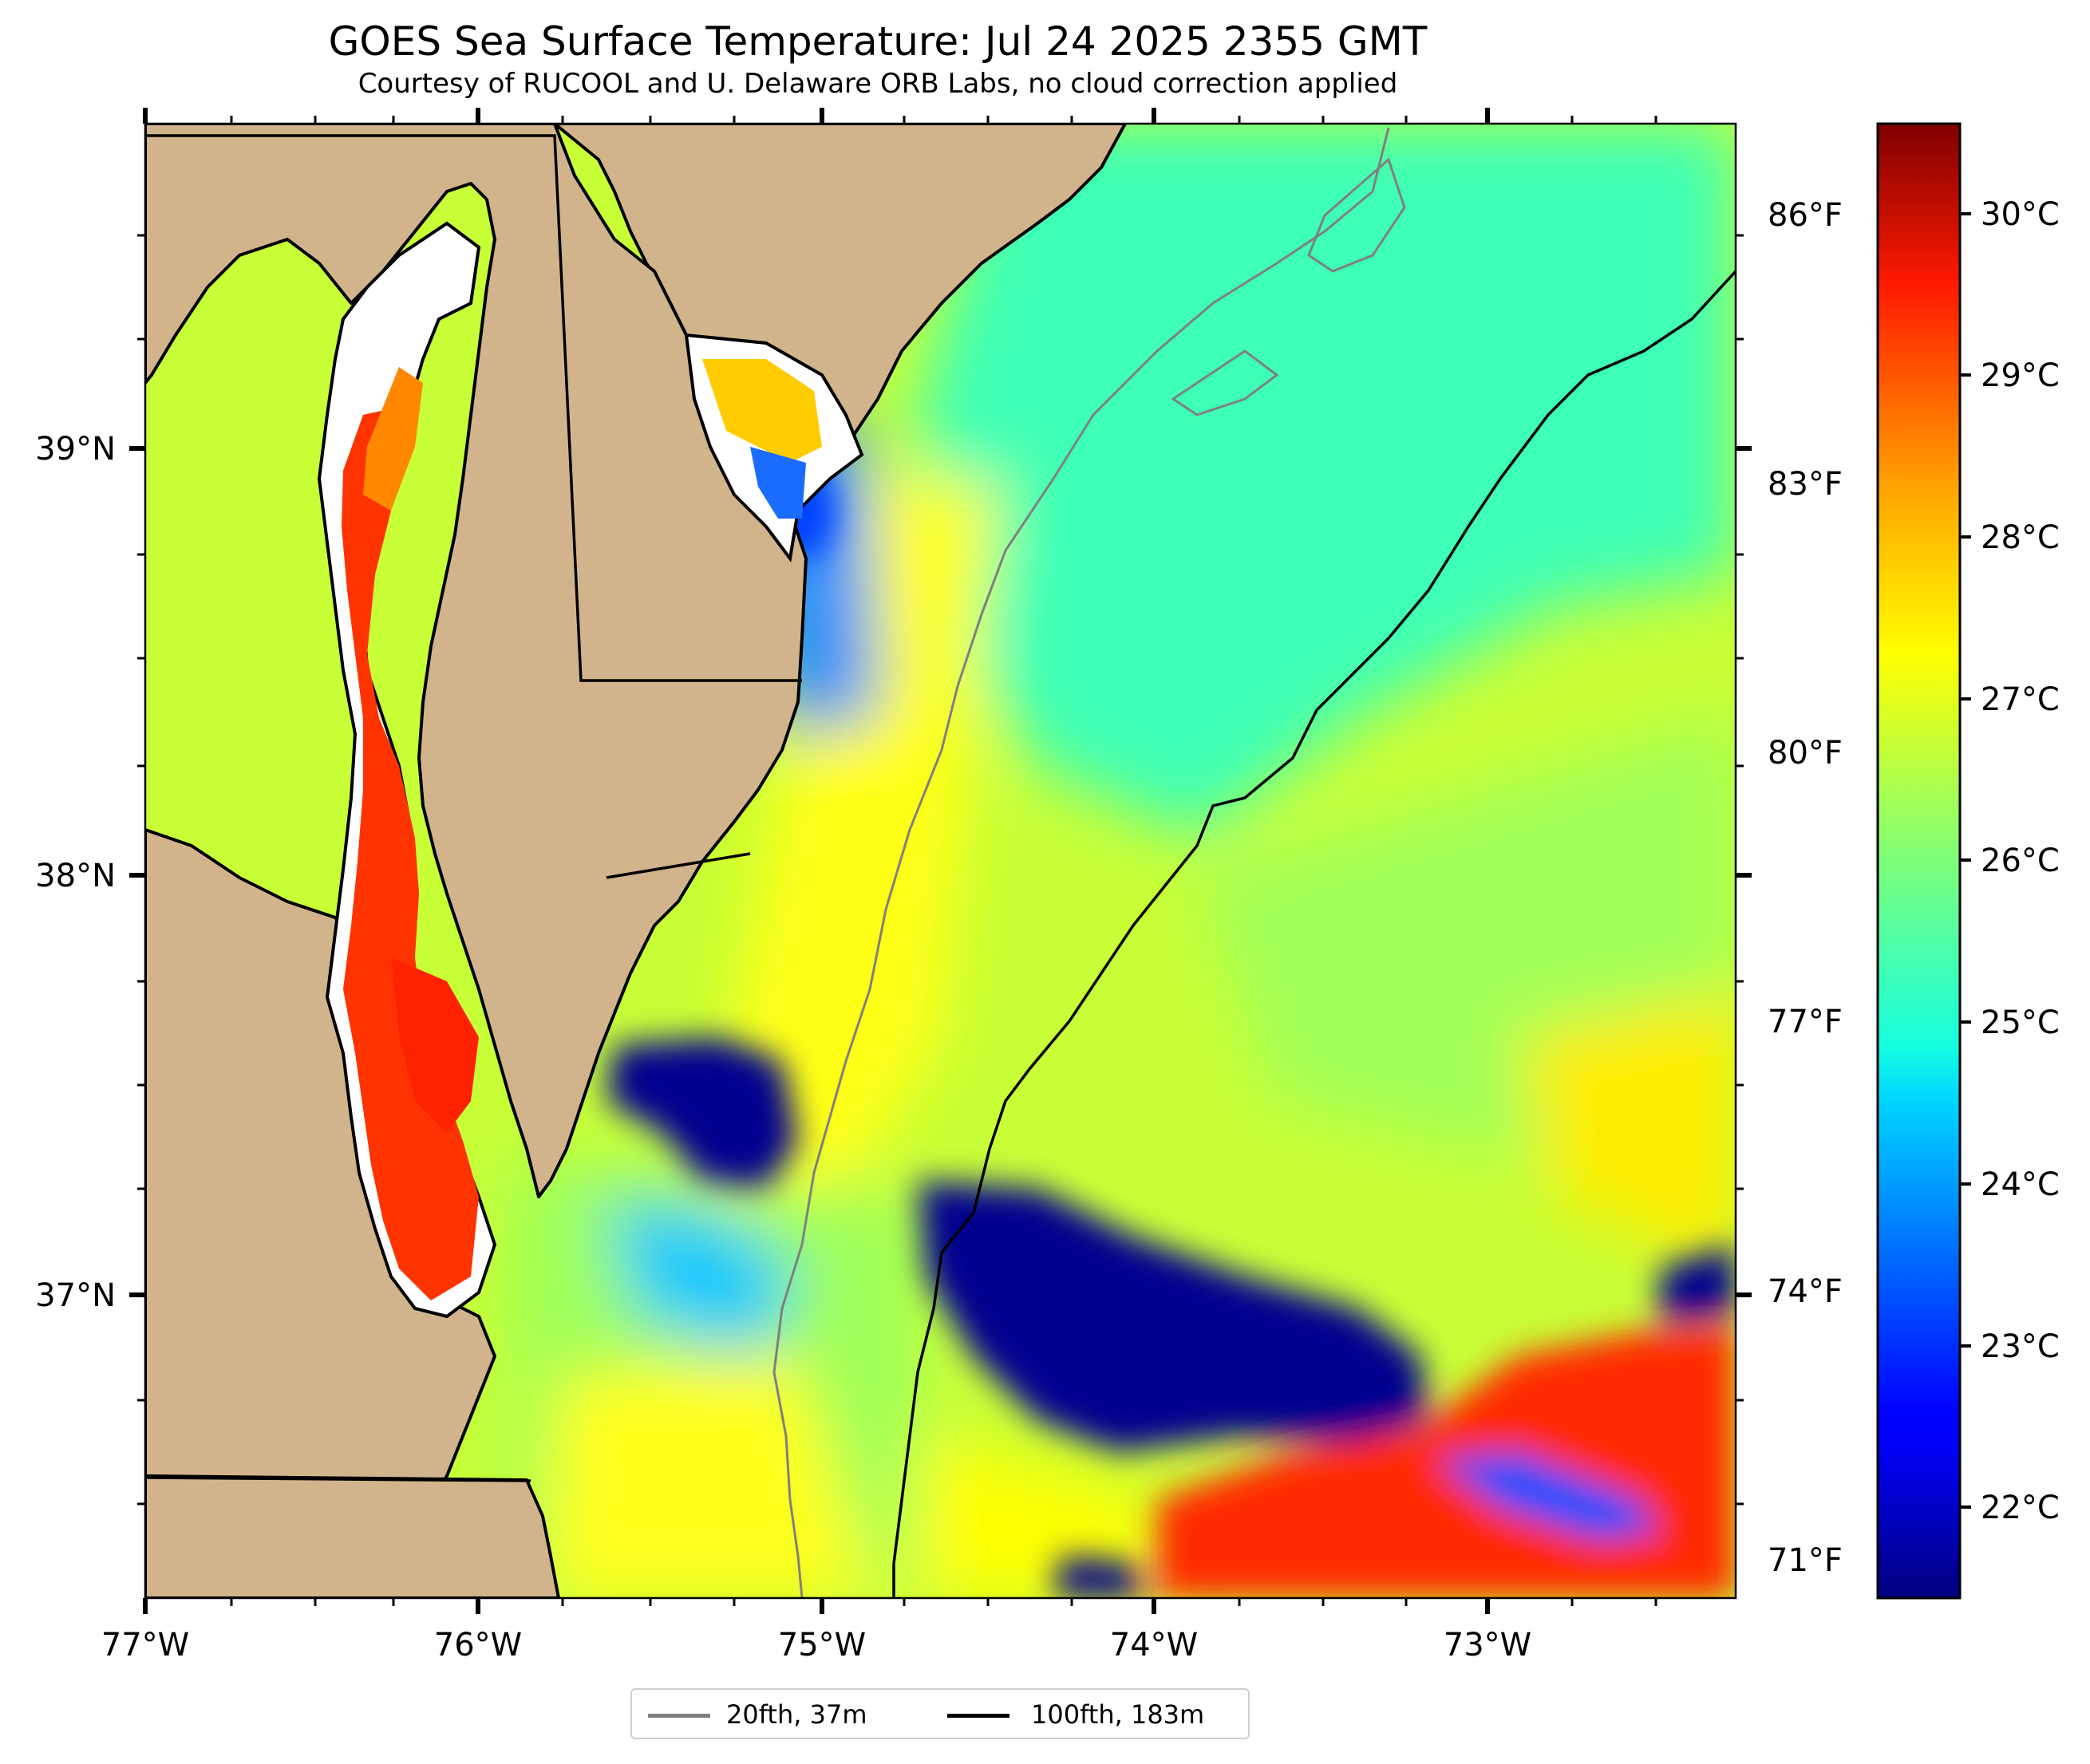 The image size is (2090, 1764). I want to click on celsius-tick-label: 26°C, so click(2020, 861).